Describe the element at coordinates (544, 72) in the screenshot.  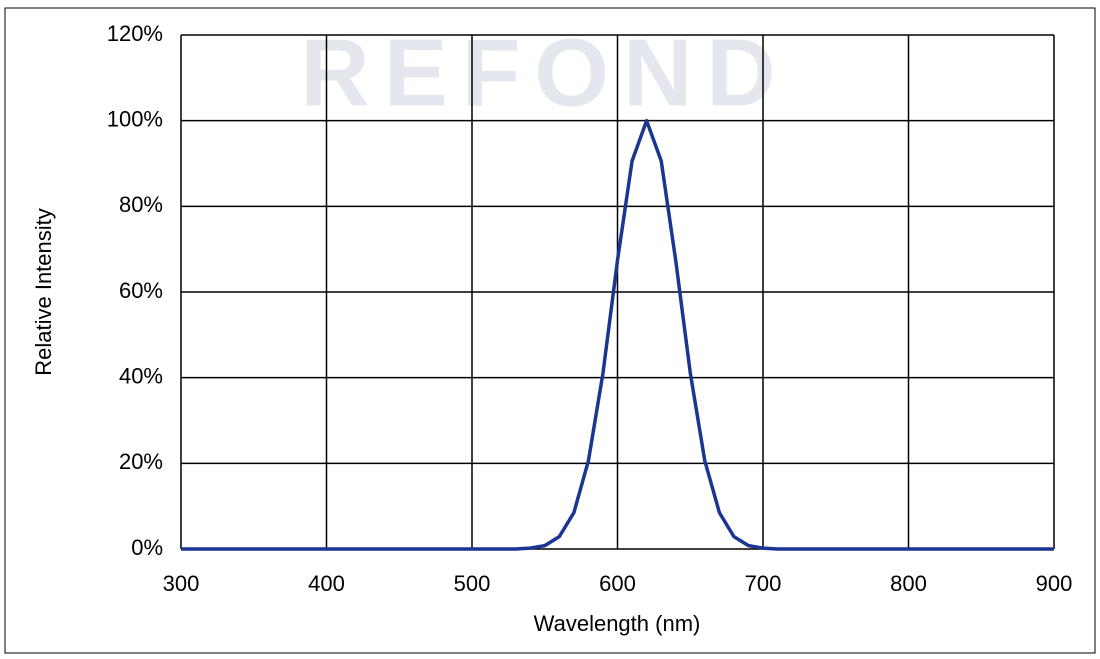
I see `watermark: REFOND` at that location.